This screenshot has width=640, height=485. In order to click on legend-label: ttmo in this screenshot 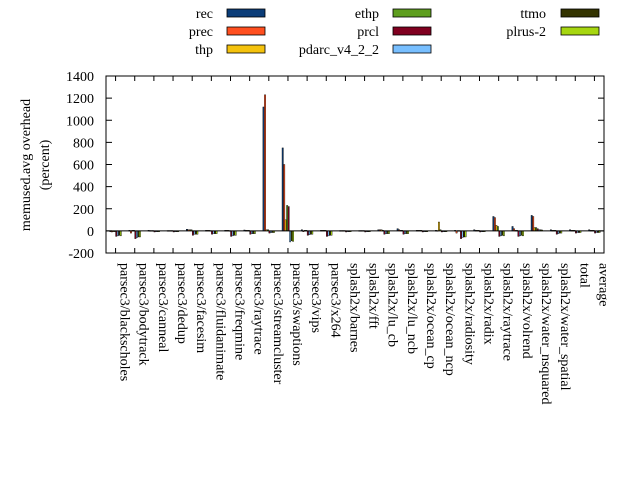, I will do `click(533, 14)`.